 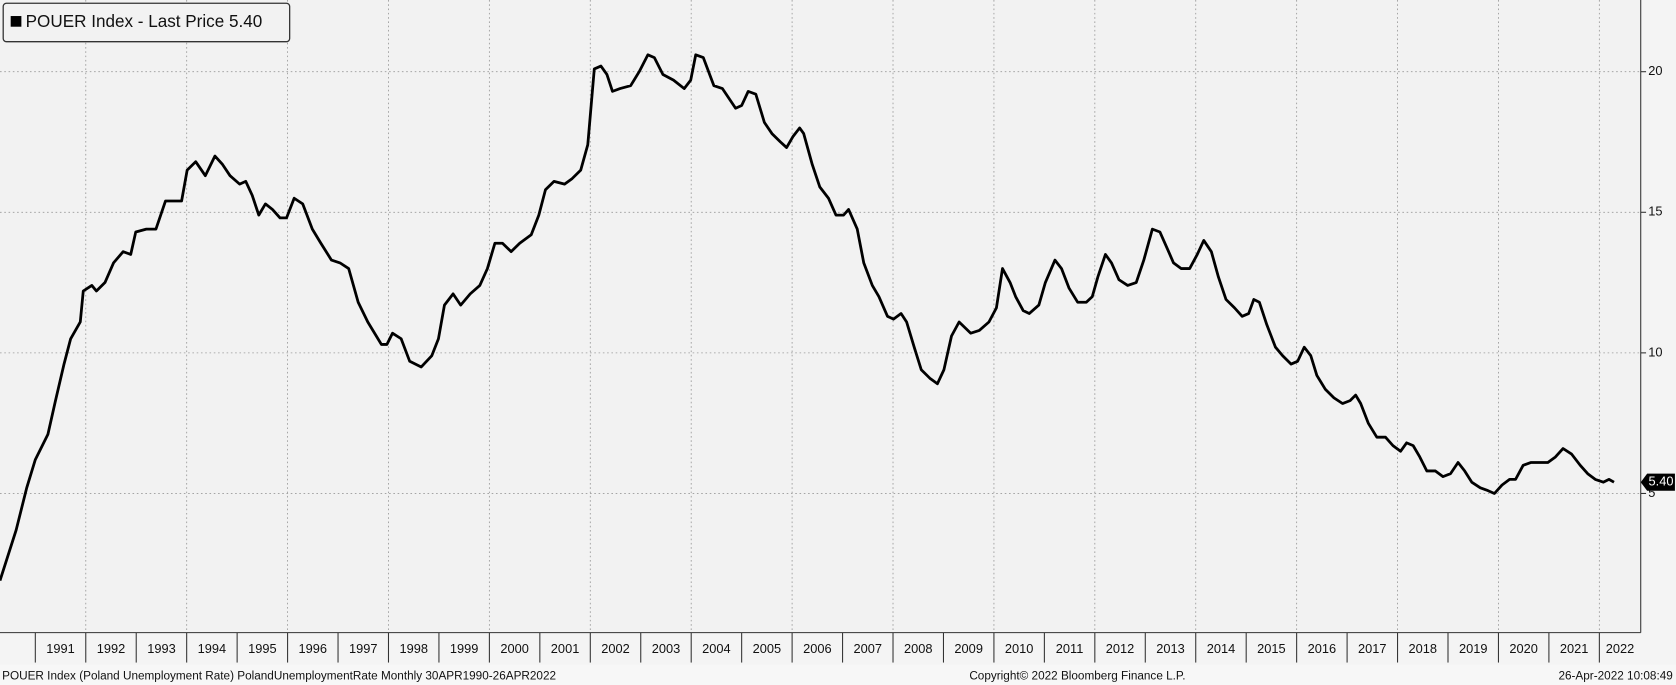 What do you see at coordinates (666, 648) in the screenshot?
I see `x-tick-label: 2003` at bounding box center [666, 648].